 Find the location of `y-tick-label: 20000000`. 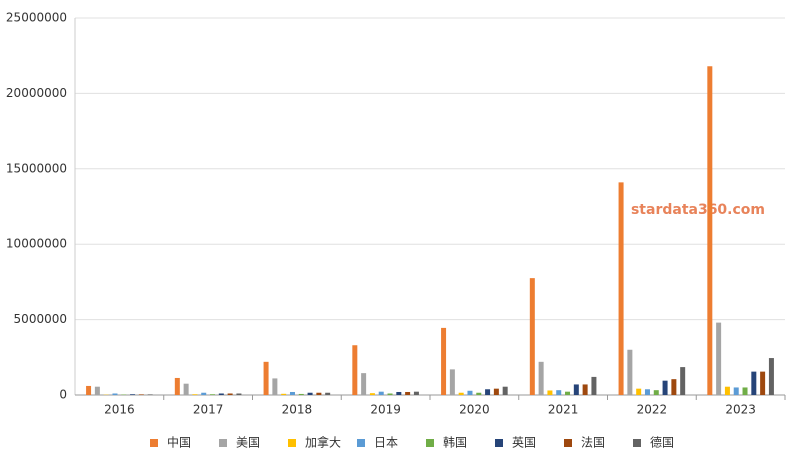

y-tick-label: 20000000 is located at coordinates (36, 93).